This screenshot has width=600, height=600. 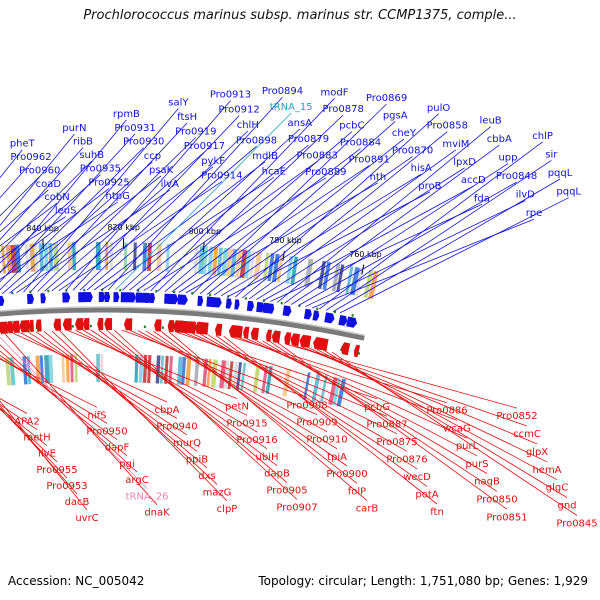 What do you see at coordinates (118, 196) in the screenshot?
I see `gene-label: htpG` at bounding box center [118, 196].